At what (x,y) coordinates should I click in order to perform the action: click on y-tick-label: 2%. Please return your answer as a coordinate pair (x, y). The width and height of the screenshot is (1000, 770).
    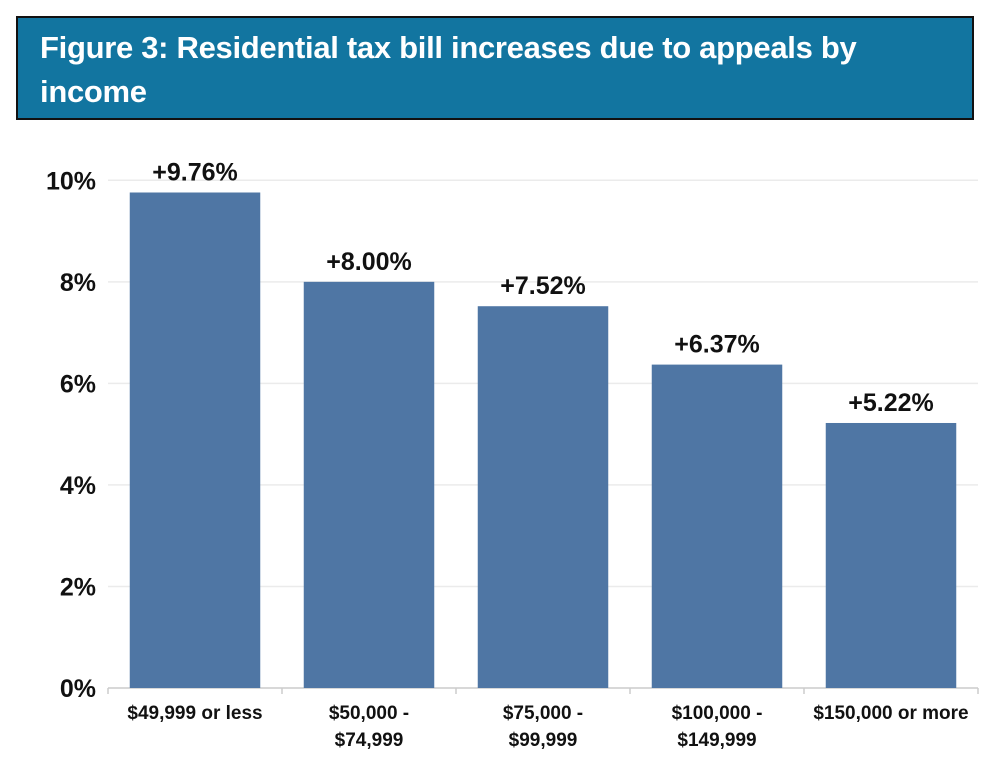
    Looking at the image, I should click on (78, 587).